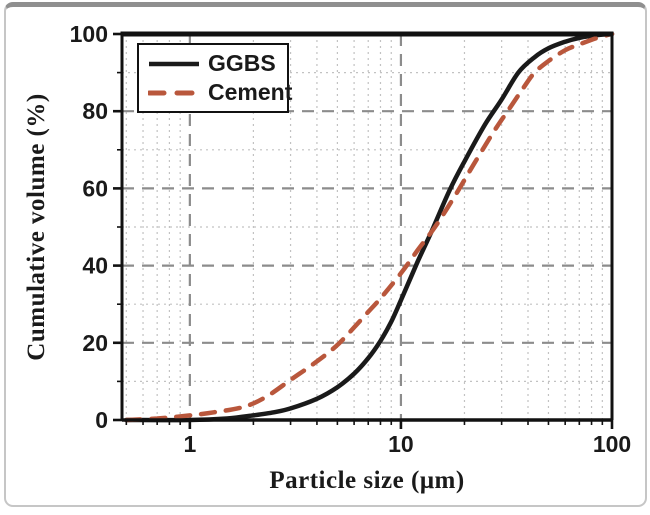 Image resolution: width=650 pixels, height=515 pixels. Describe the element at coordinates (367, 480) in the screenshot. I see `x-axis-title: Particle size (μm)` at that location.